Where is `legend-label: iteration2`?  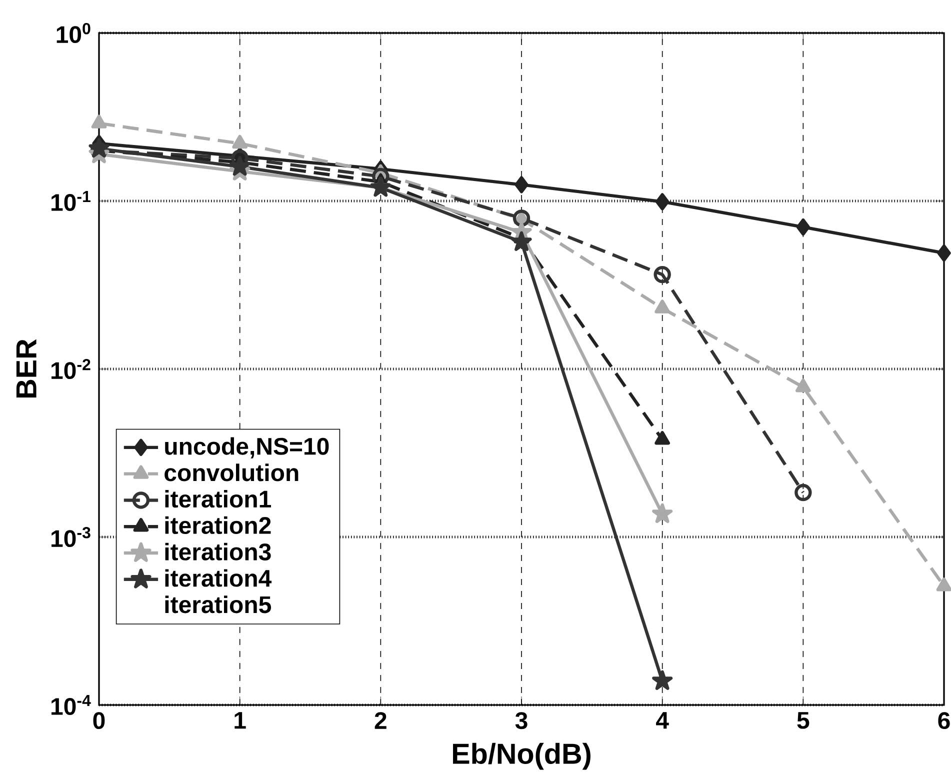 legend-label: iteration2 is located at coordinates (218, 525).